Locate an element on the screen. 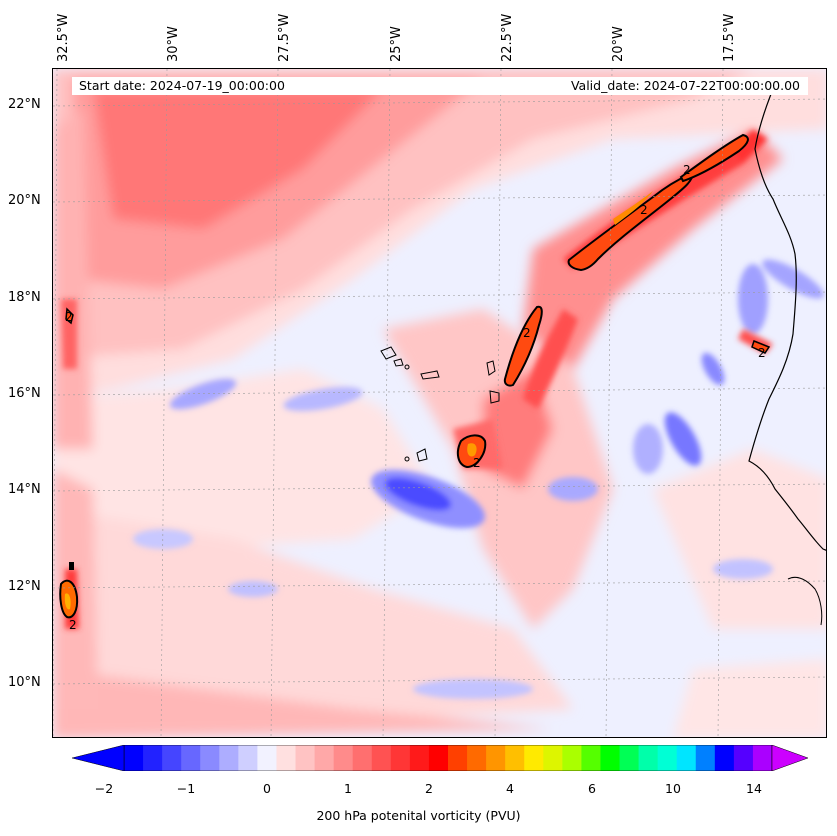 This screenshot has width=837, height=836. colorbar-over-arrow is located at coordinates (789, 758).